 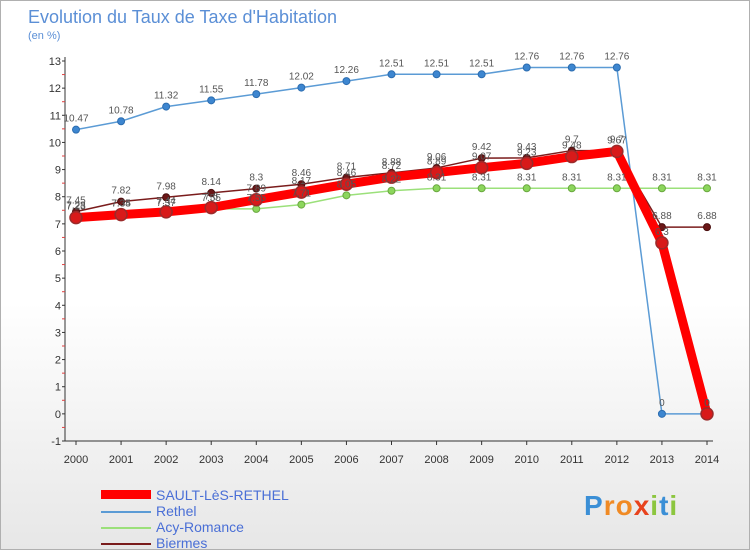 What do you see at coordinates (437, 162) in the screenshot?
I see `data-label-sault: 8.89` at bounding box center [437, 162].